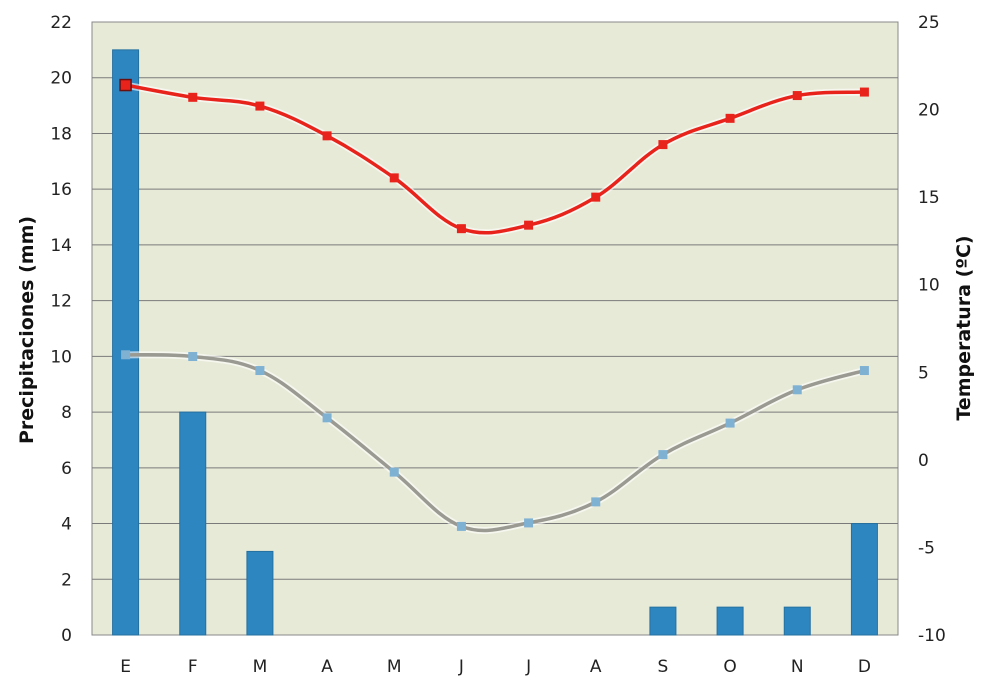 The width and height of the screenshot is (992, 693). Describe the element at coordinates (66, 636) in the screenshot. I see `left-tick-label: 0` at that location.